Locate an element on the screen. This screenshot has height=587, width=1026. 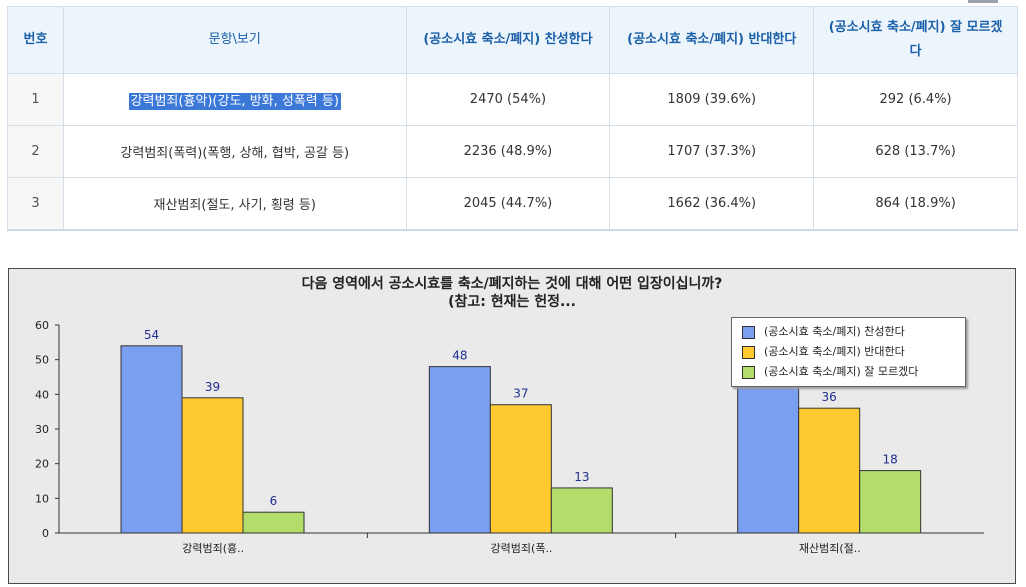
row-number: 2 is located at coordinates (35, 151).